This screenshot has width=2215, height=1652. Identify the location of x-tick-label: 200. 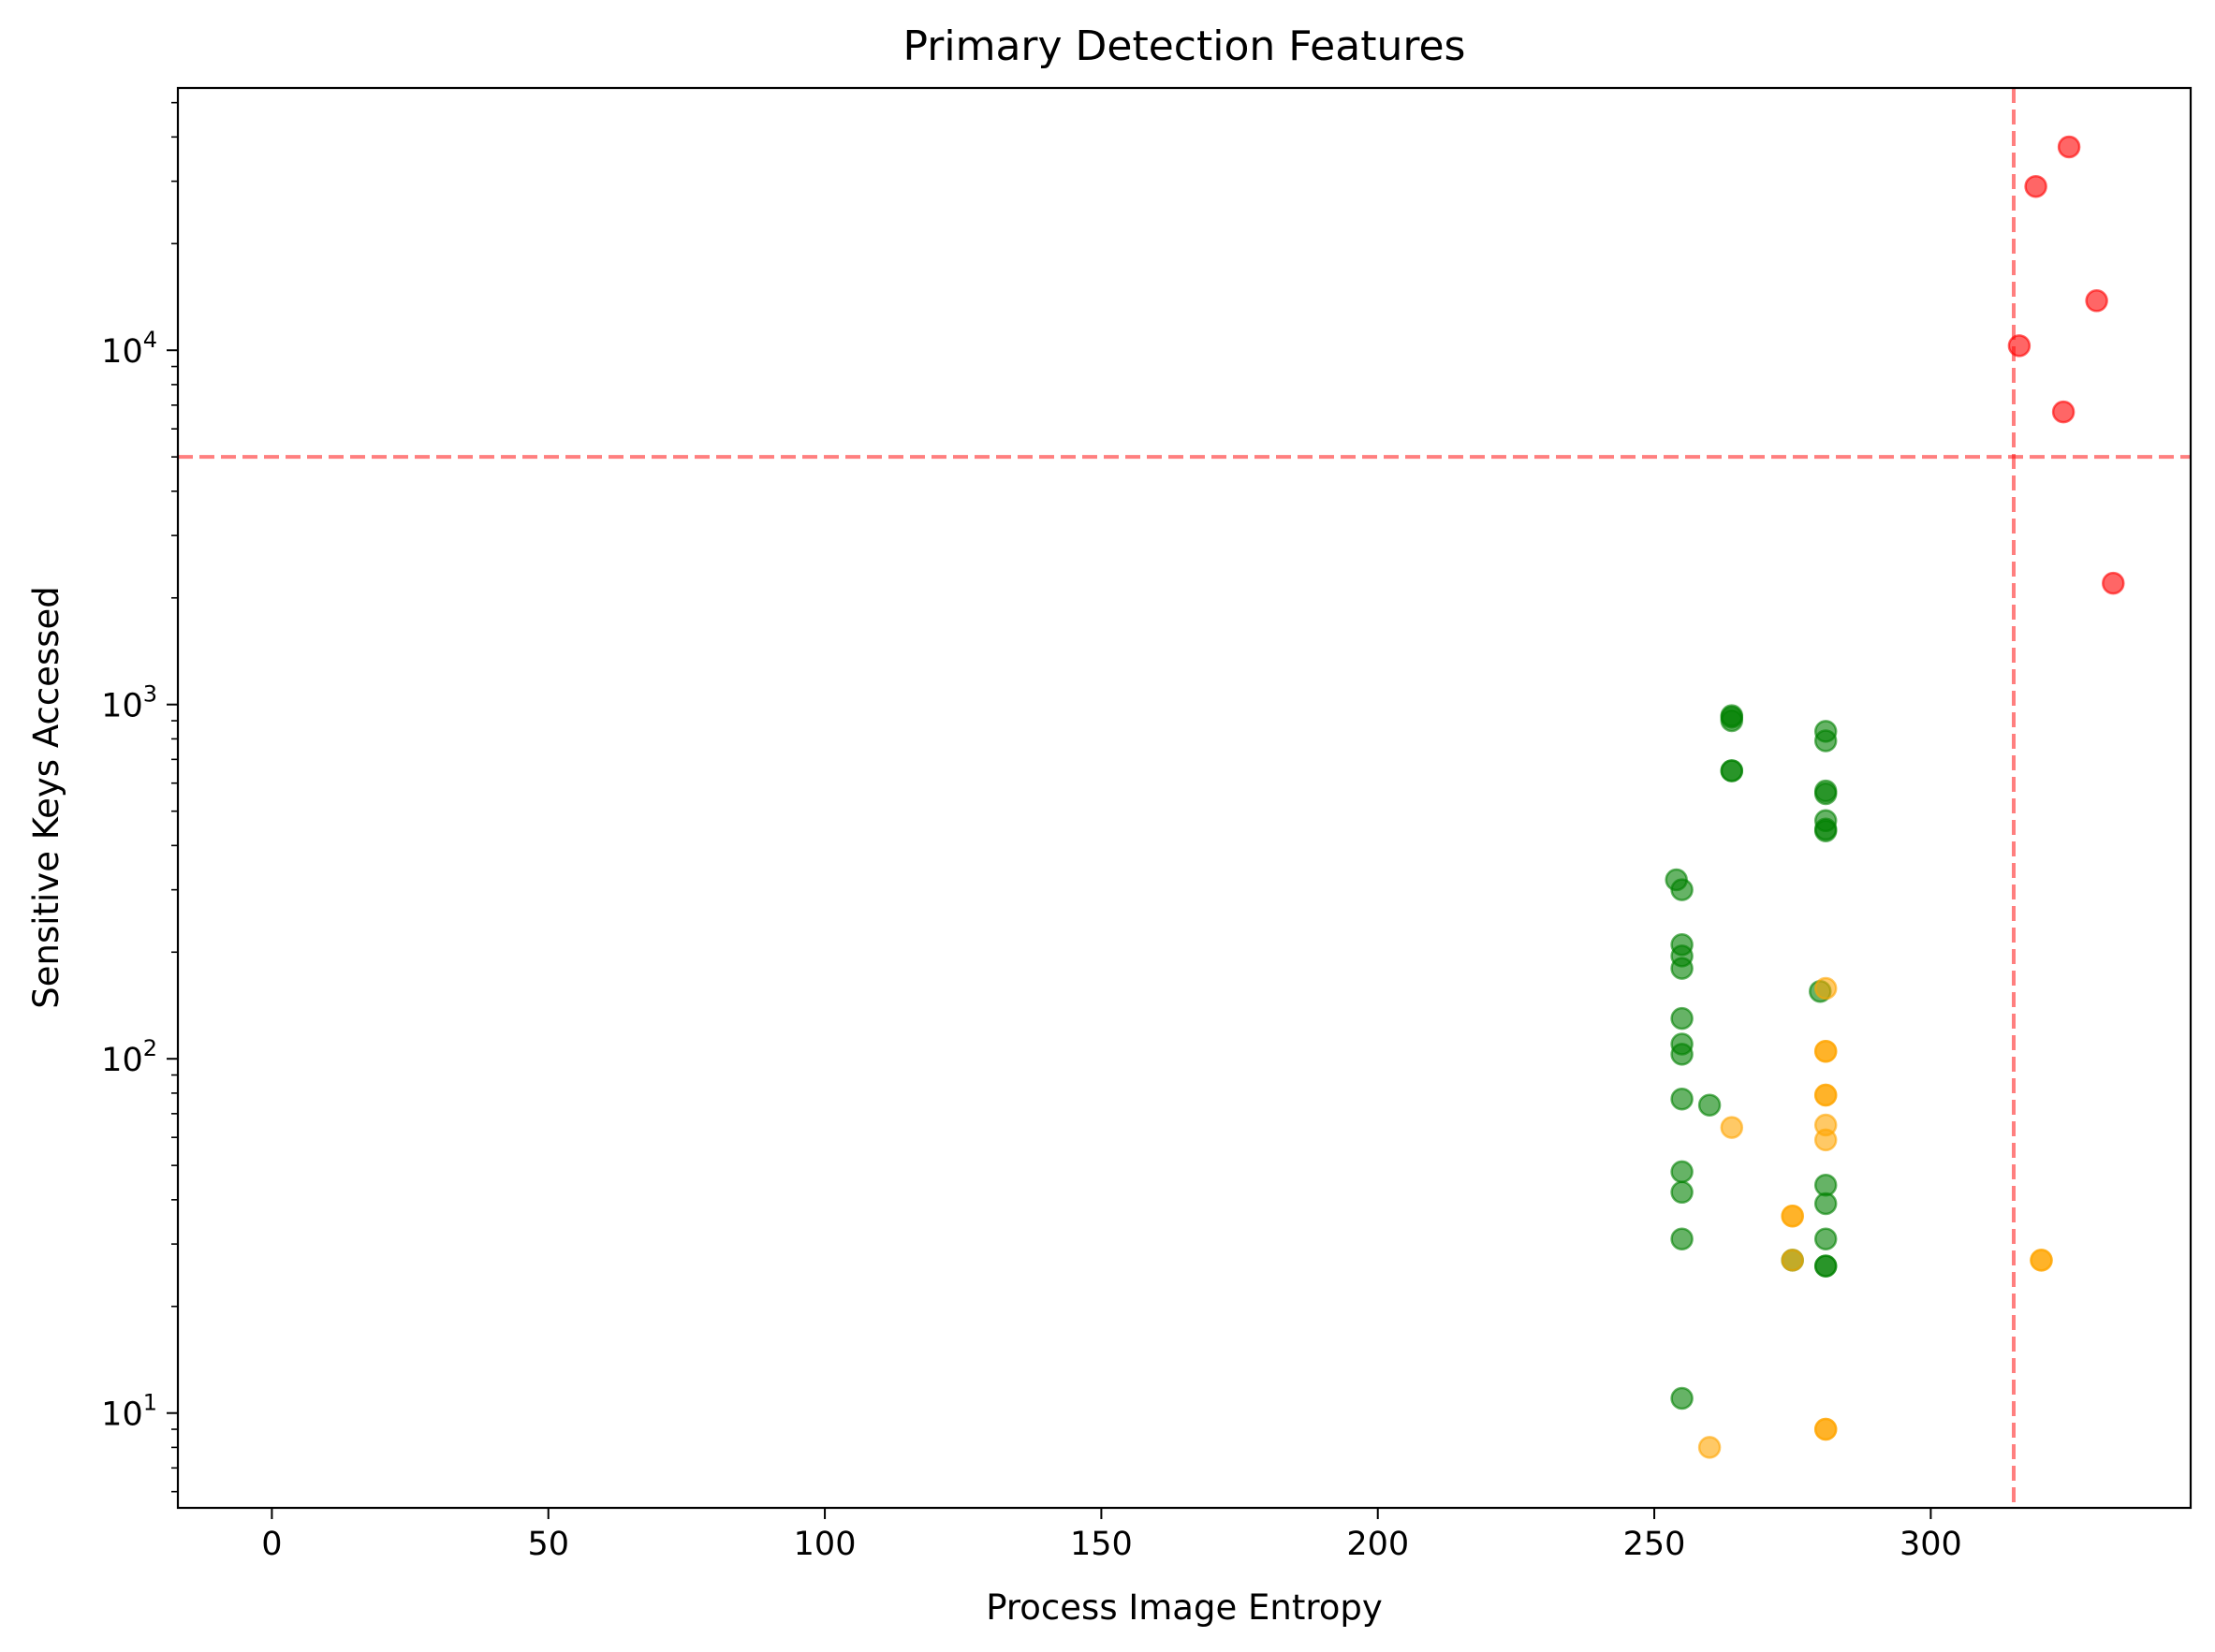
(1377, 1544).